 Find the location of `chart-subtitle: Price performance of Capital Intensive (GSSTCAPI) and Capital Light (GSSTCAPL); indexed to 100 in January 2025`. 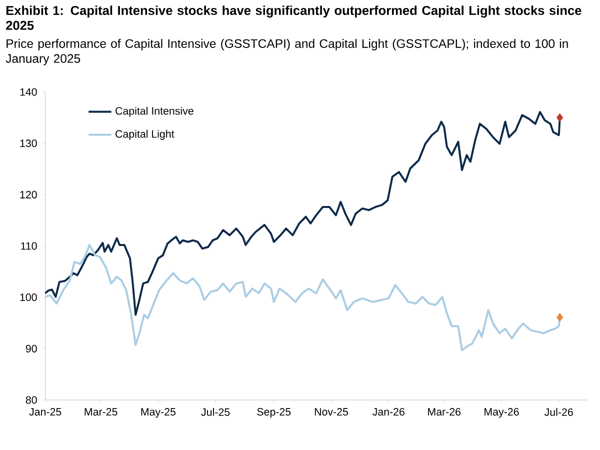

chart-subtitle: Price performance of Capital Intensive (GSSTCAPI) and Capital Light (GSSTCAPL); indexed to 100 in January 2025 is located at coordinates (287, 52).